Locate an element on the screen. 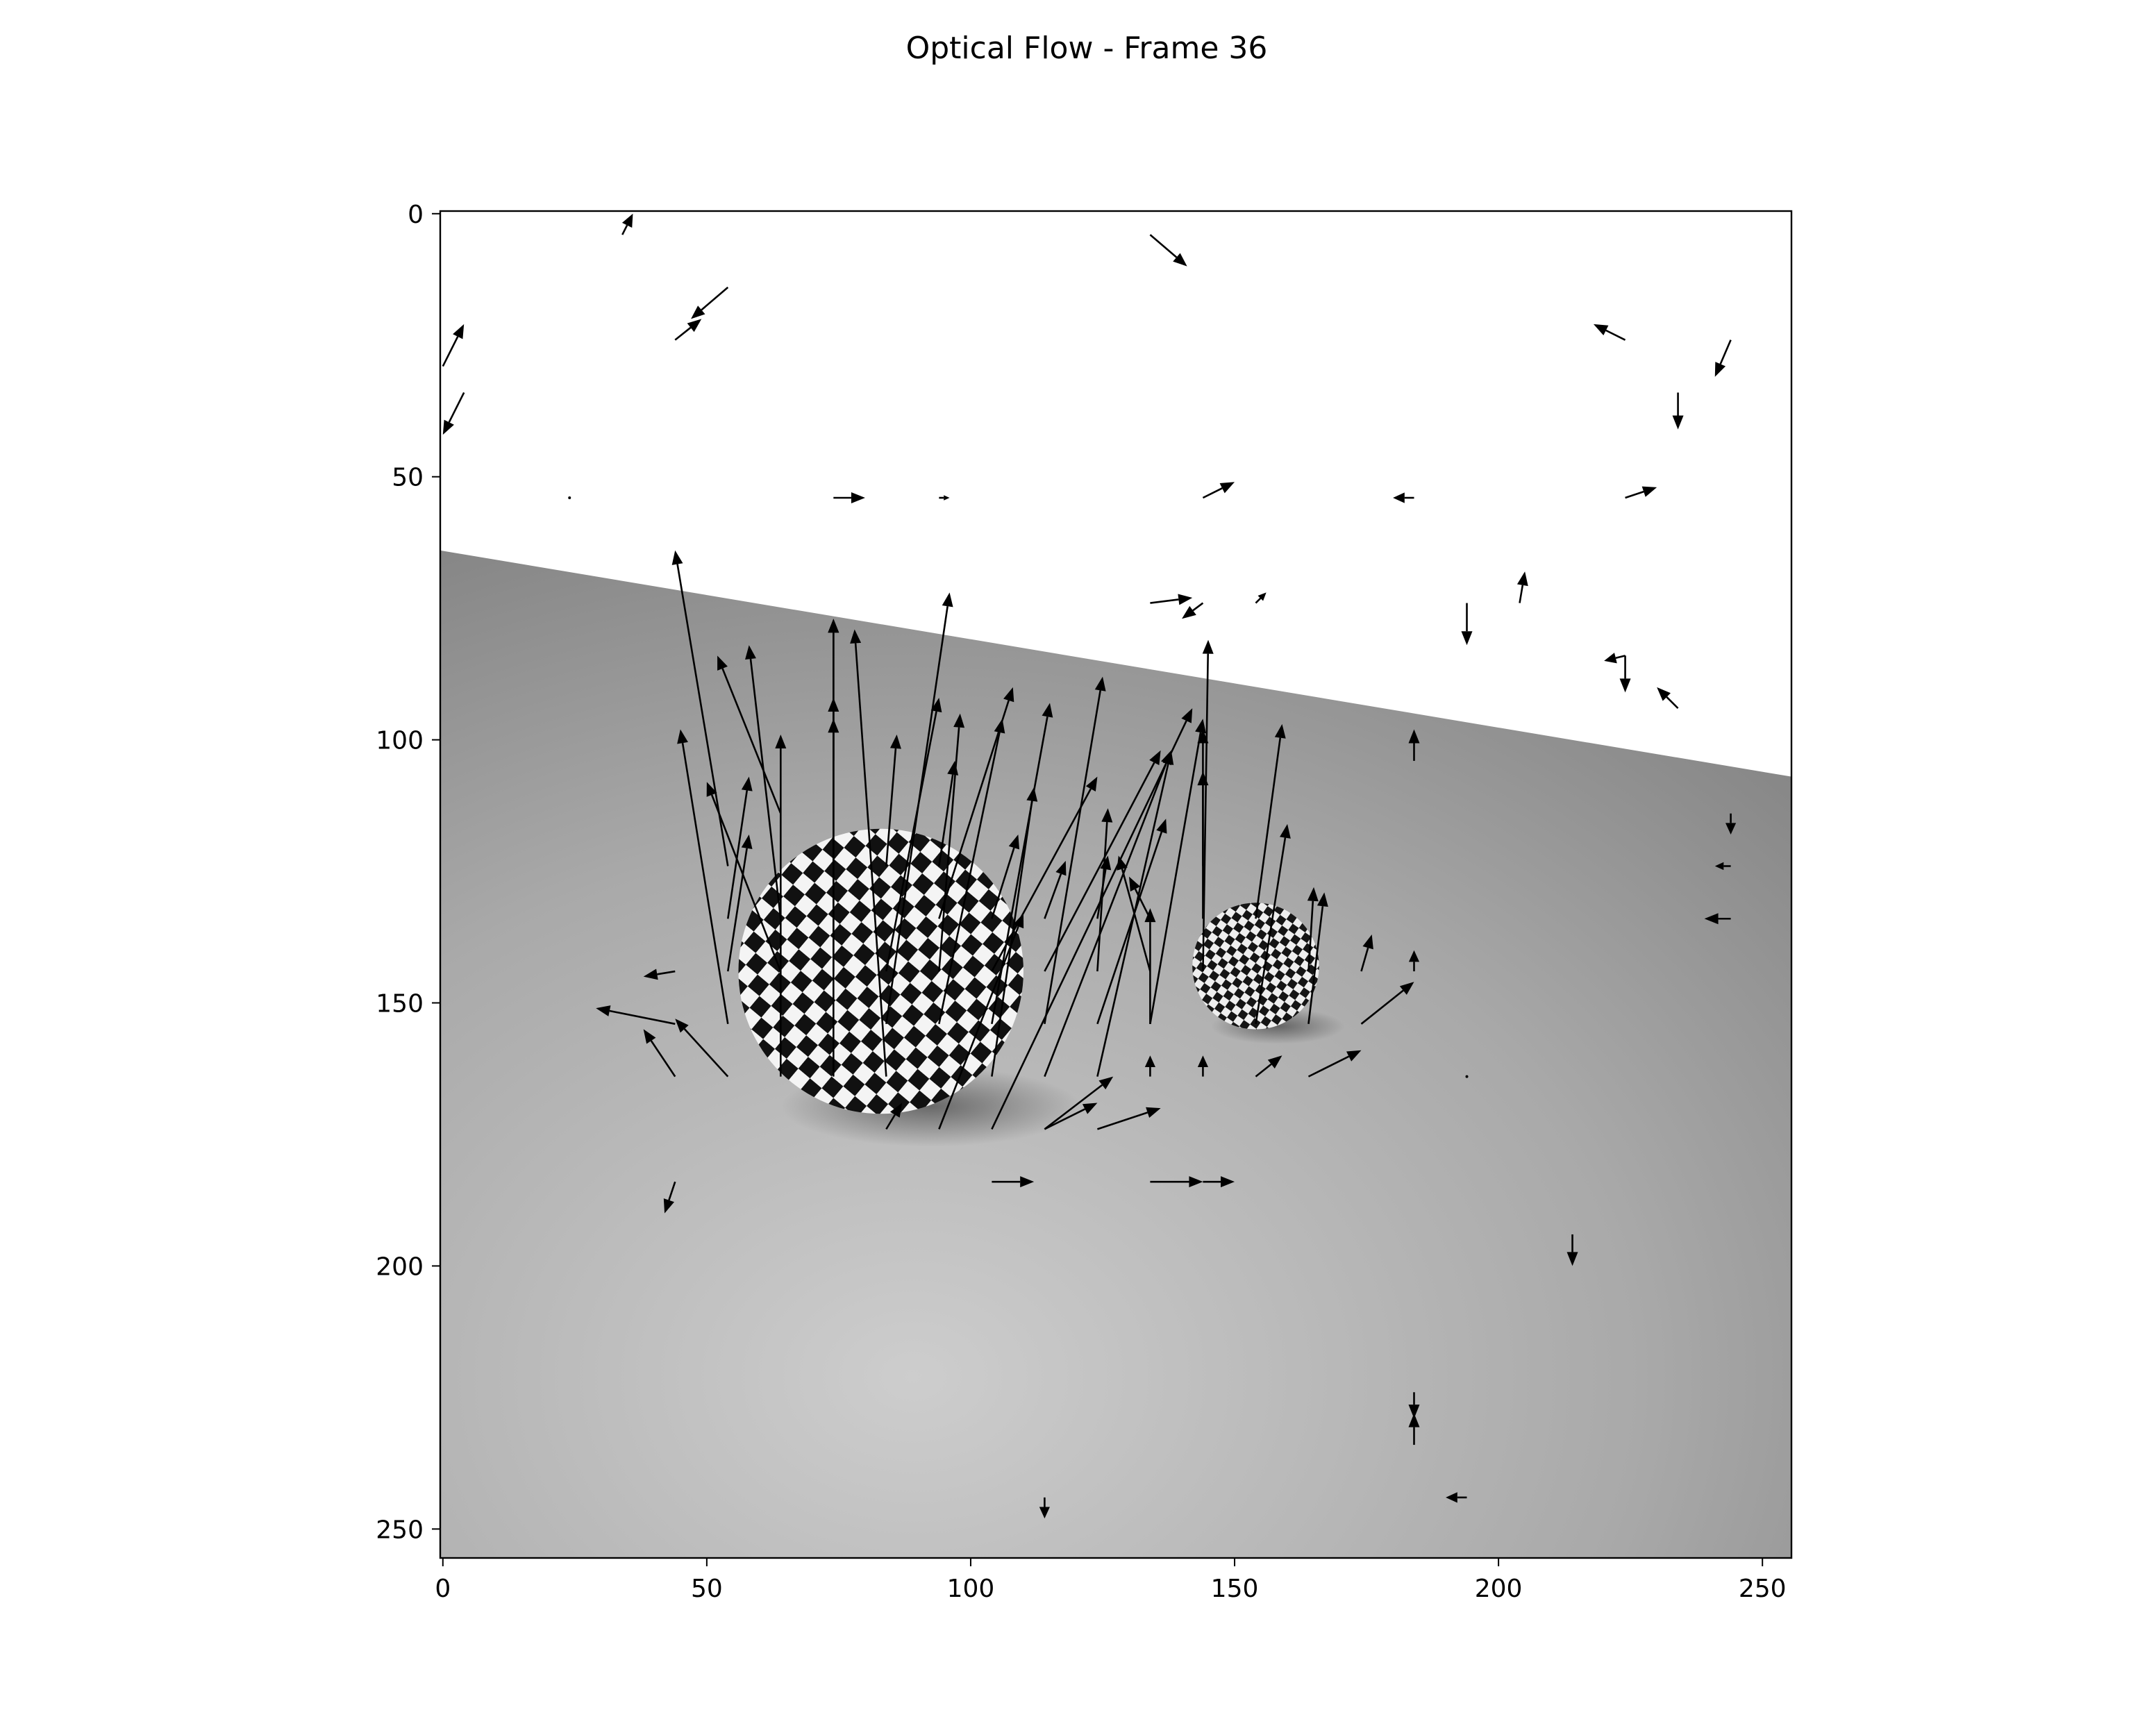 The height and width of the screenshot is (1735, 2156). x-tick-label: 0 is located at coordinates (443, 1589).